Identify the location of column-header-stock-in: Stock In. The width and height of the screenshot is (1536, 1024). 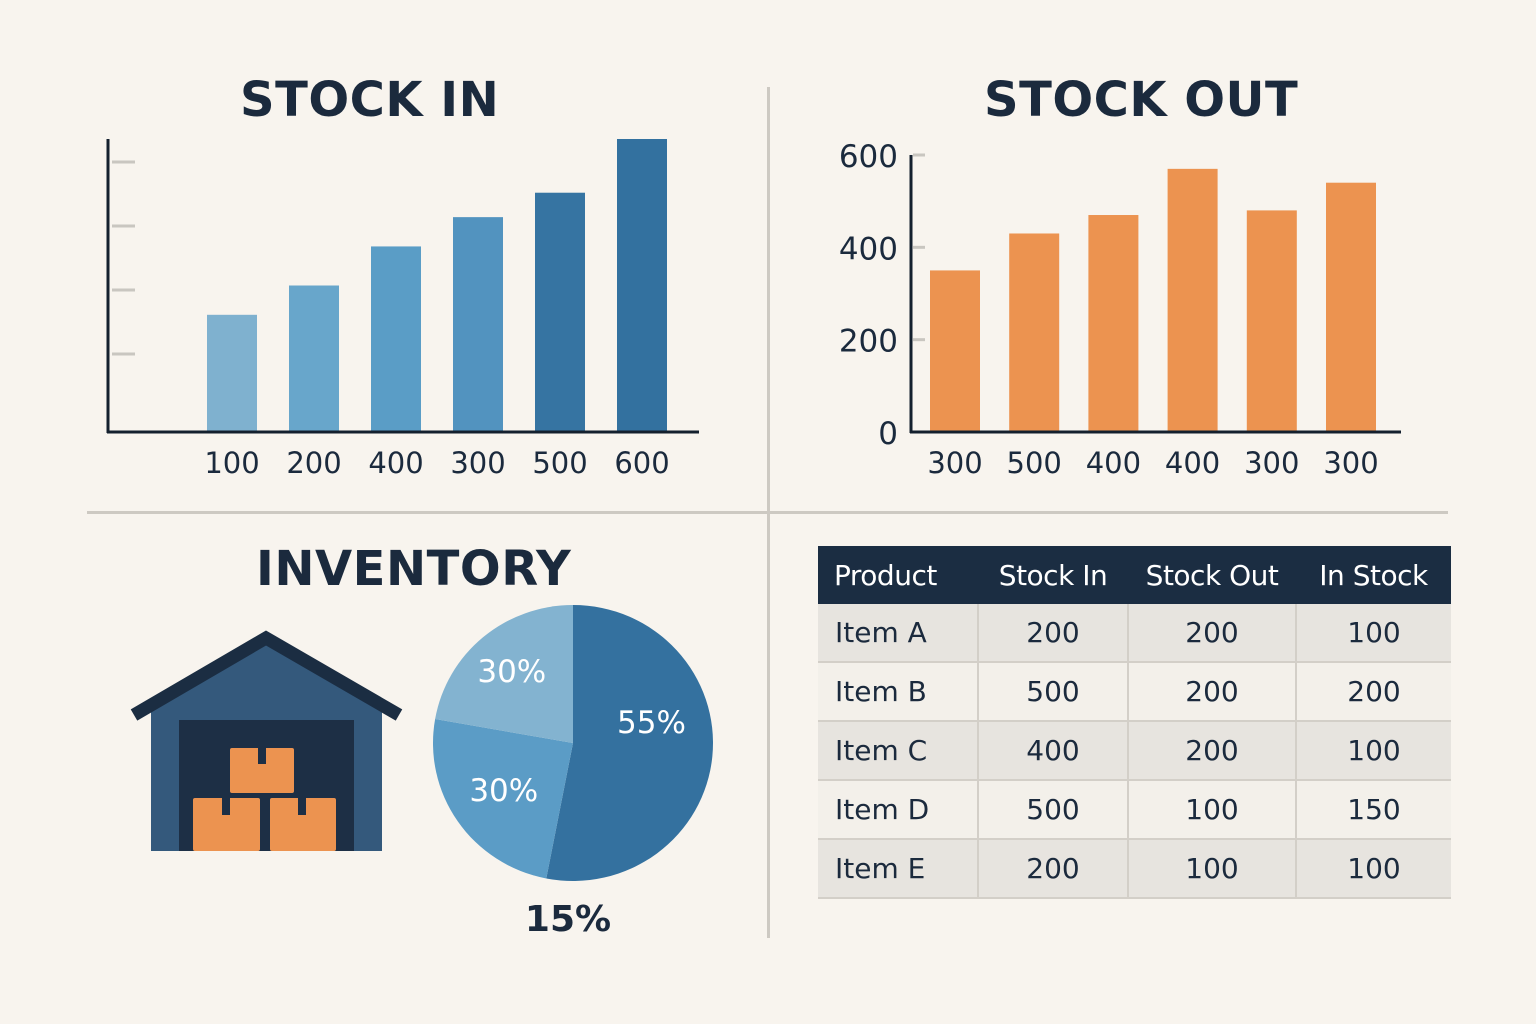
(1053, 575).